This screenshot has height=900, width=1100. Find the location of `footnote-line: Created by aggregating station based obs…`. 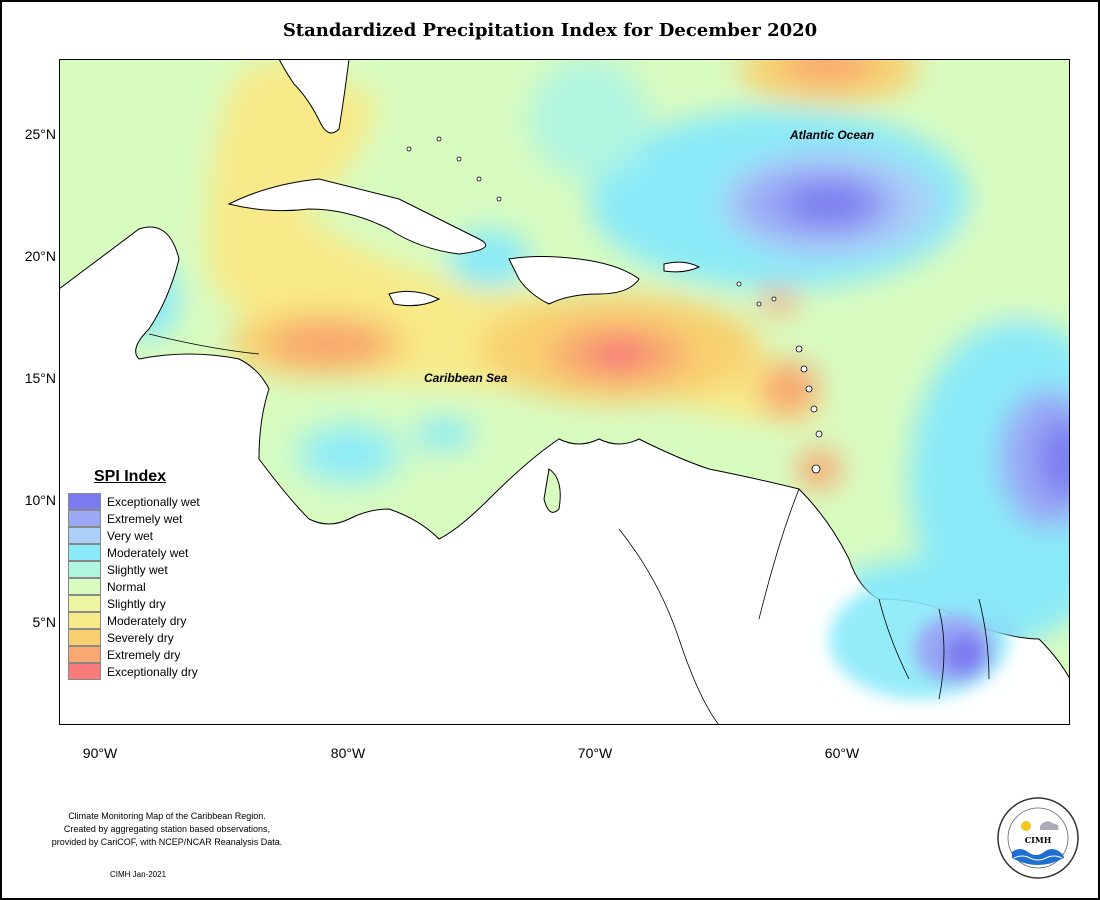

footnote-line: Created by aggregating station based obs… is located at coordinates (167, 829).